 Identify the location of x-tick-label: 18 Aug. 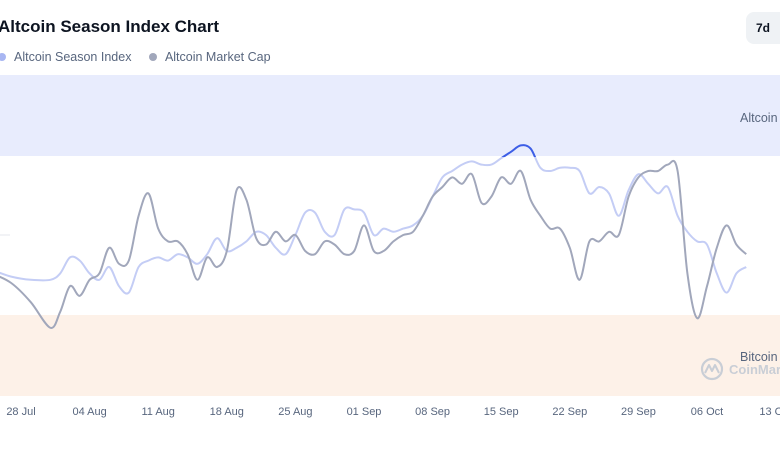
(227, 412).